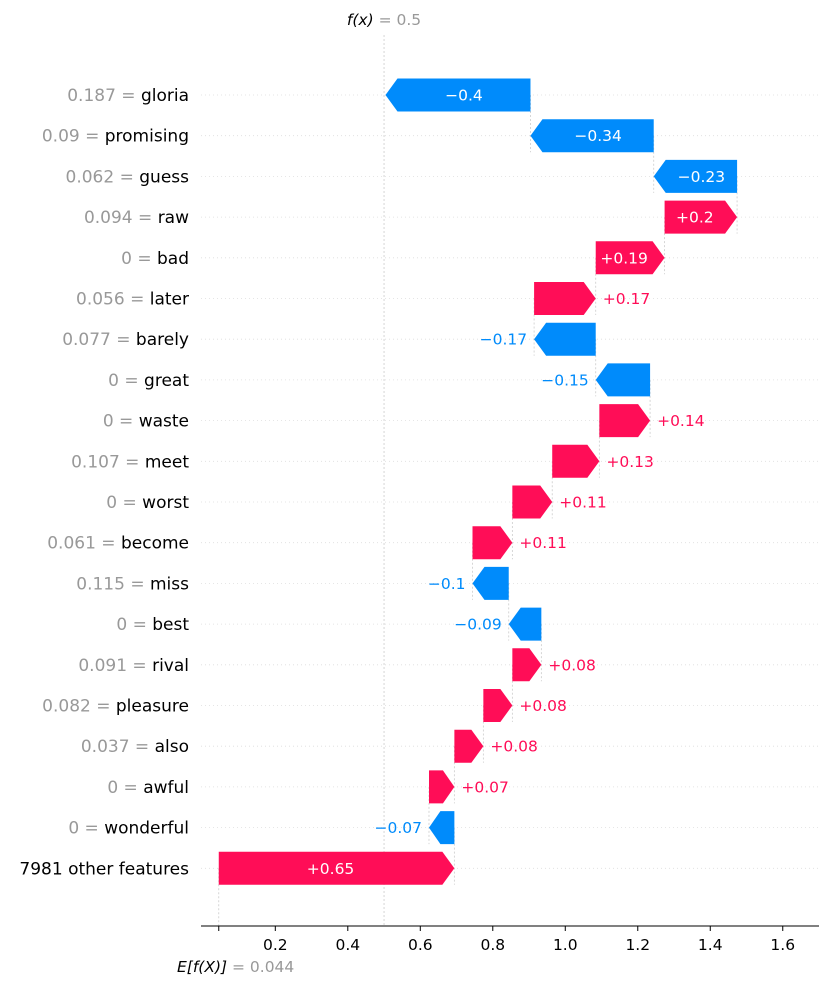 This screenshot has width=829, height=985. What do you see at coordinates (166, 788) in the screenshot?
I see `feature-name: awful` at bounding box center [166, 788].